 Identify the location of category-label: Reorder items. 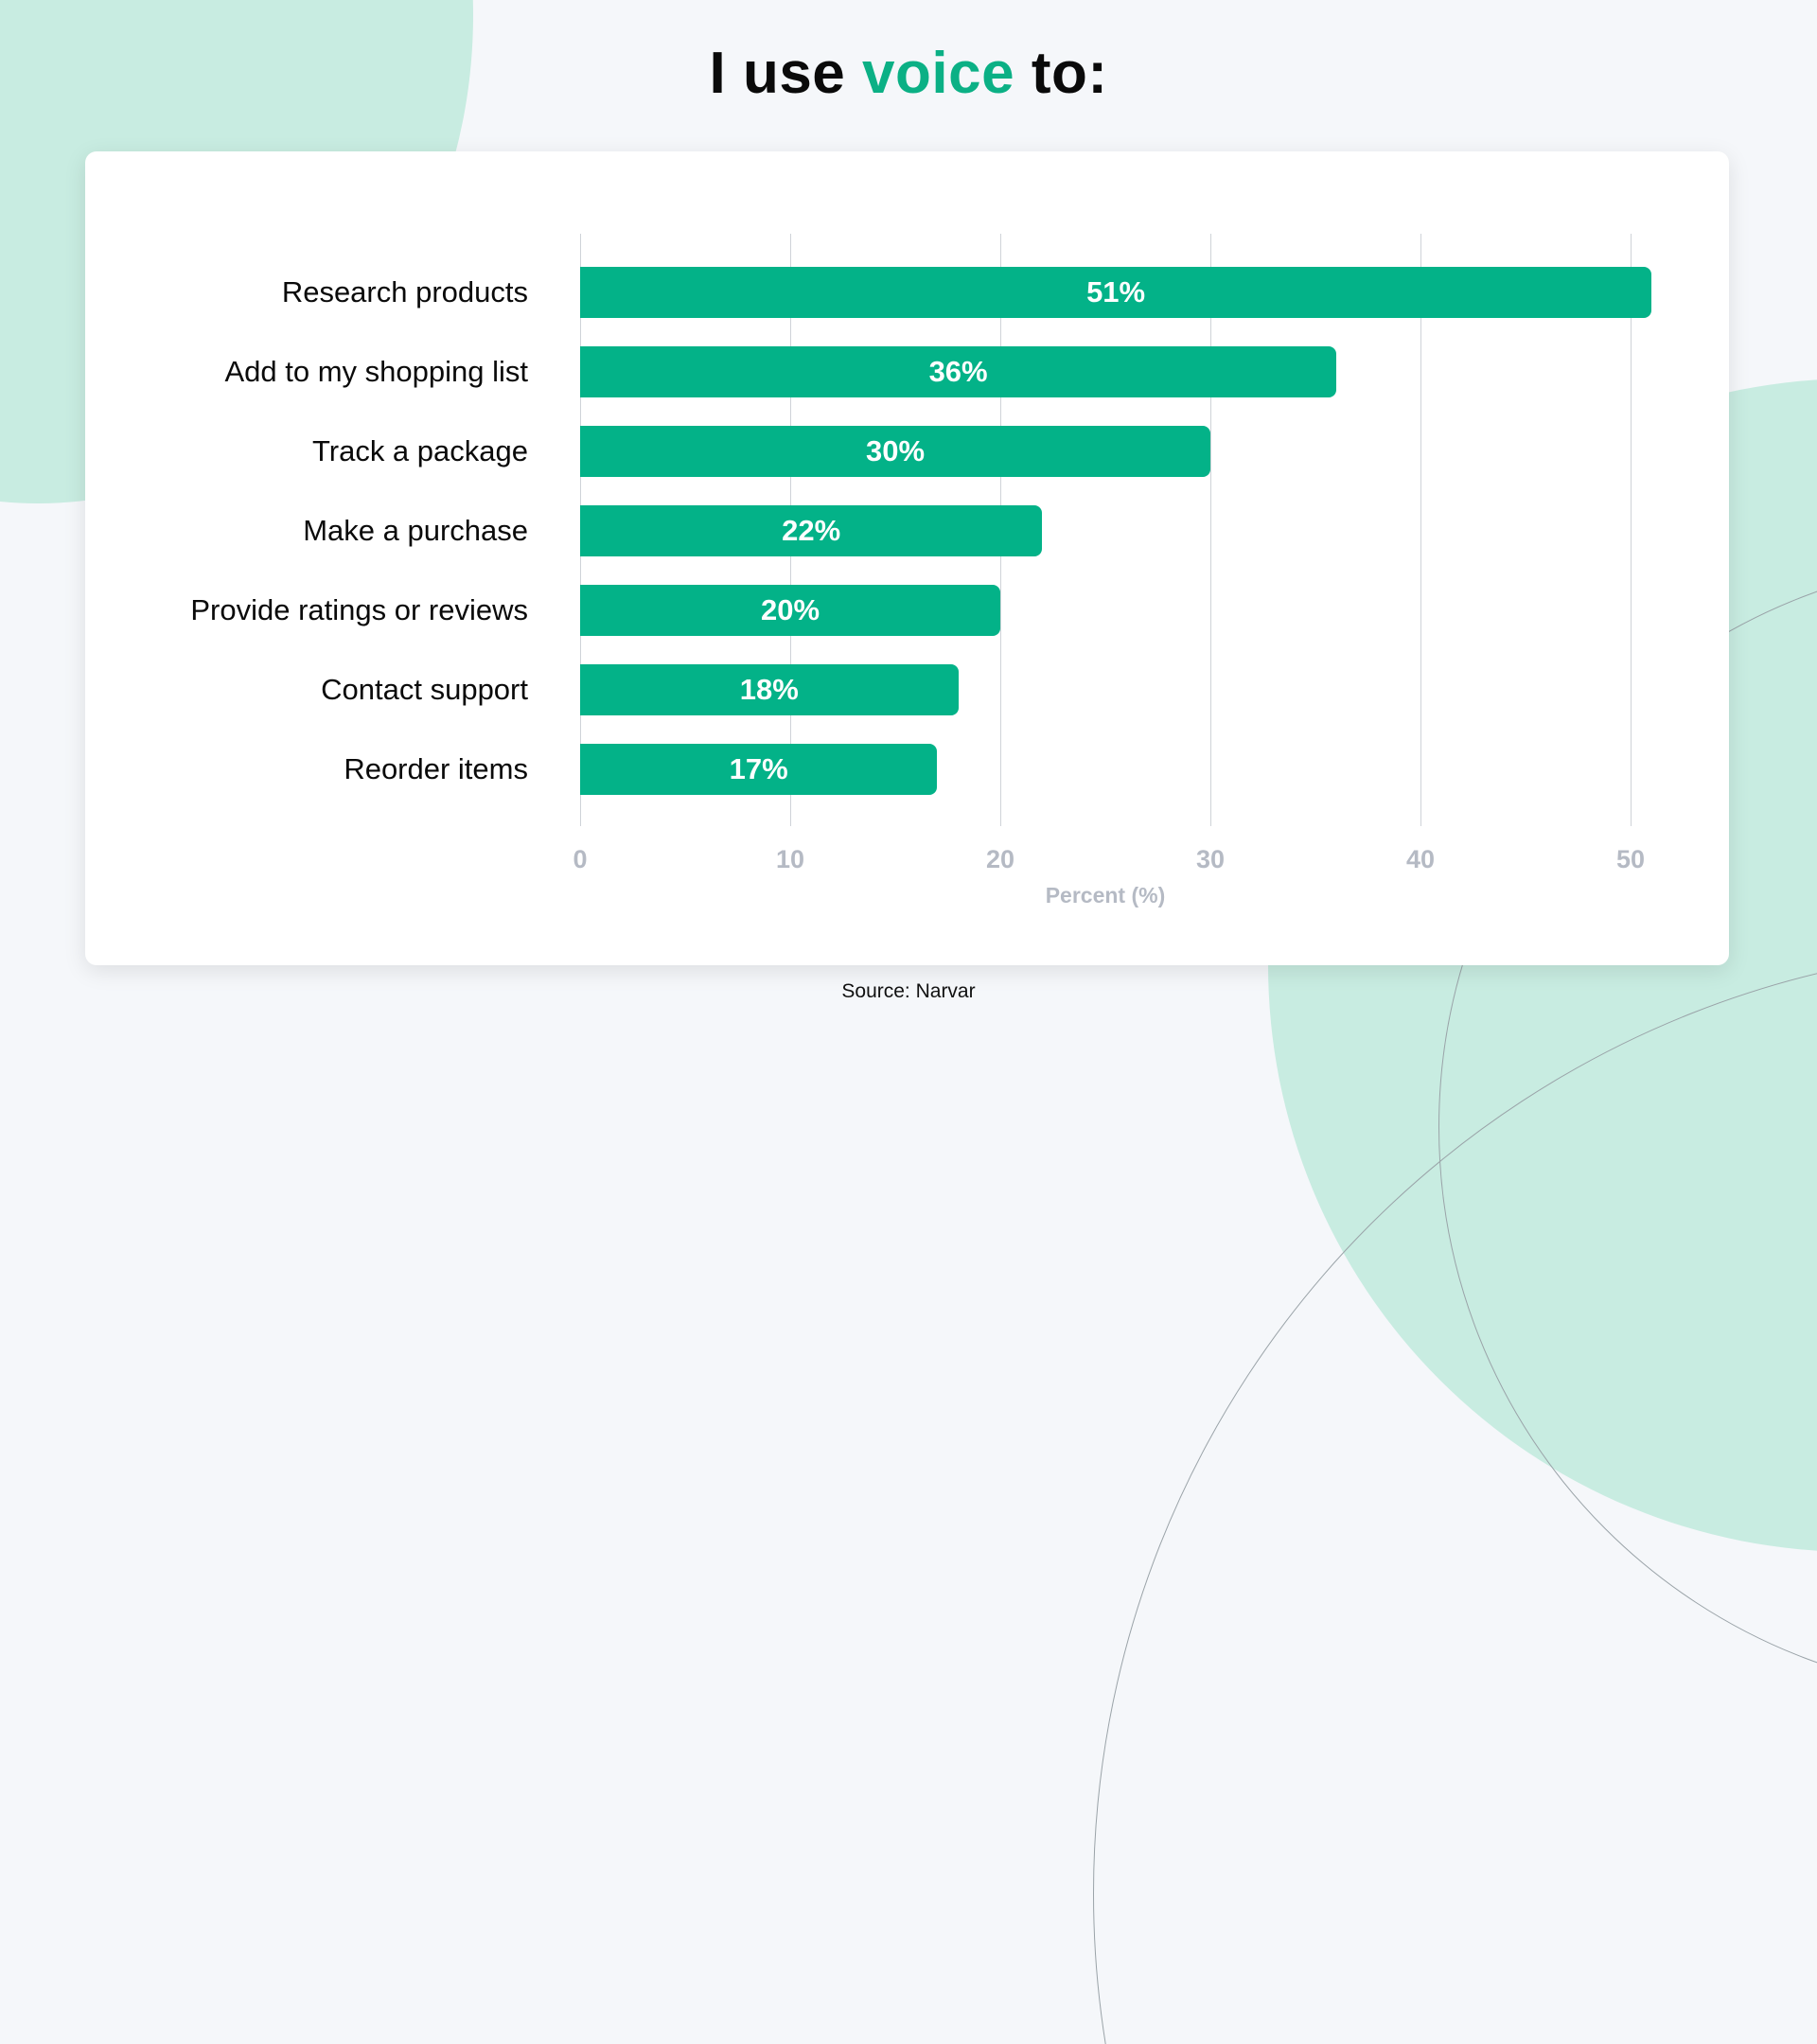
(436, 768).